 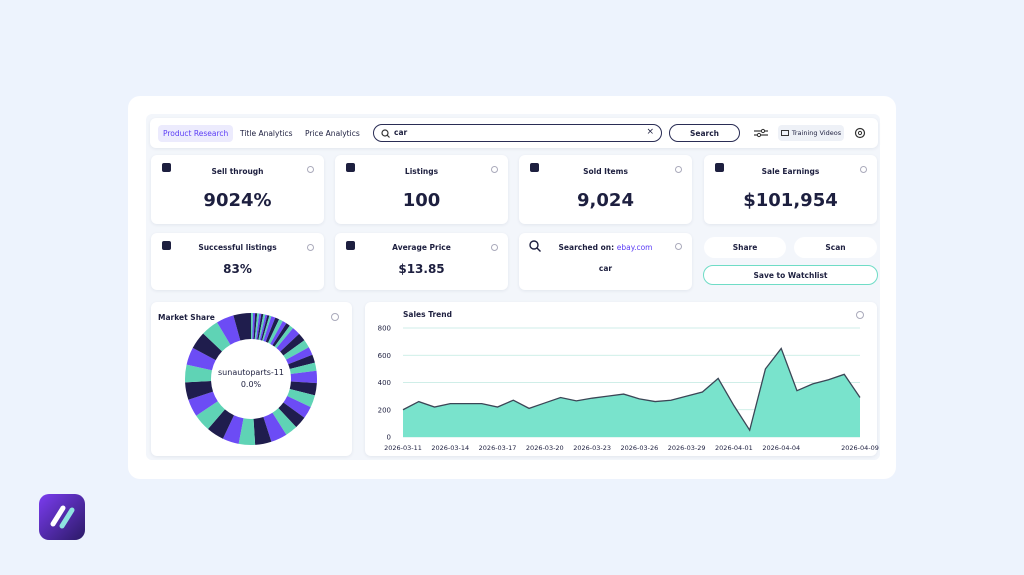 I want to click on x-tick-label: 2026-03-23, so click(x=592, y=448).